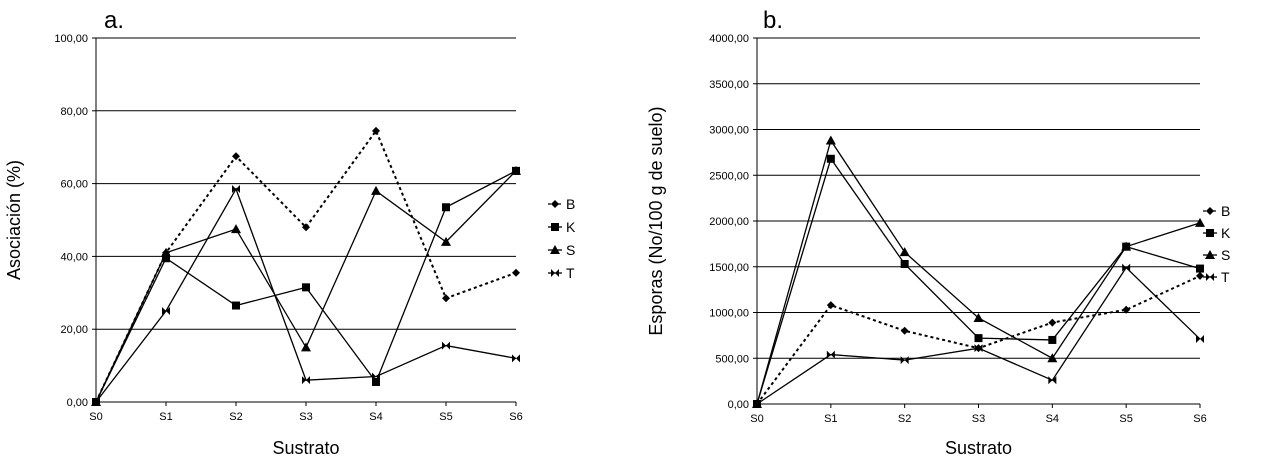  What do you see at coordinates (729, 85) in the screenshot?
I see `y-tick-label: 3500,00` at bounding box center [729, 85].